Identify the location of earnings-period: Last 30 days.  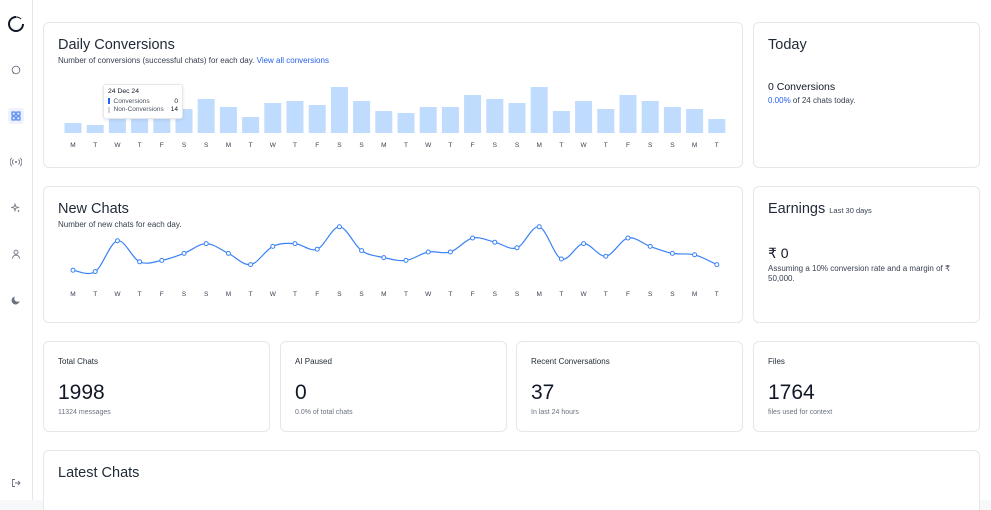
(850, 210).